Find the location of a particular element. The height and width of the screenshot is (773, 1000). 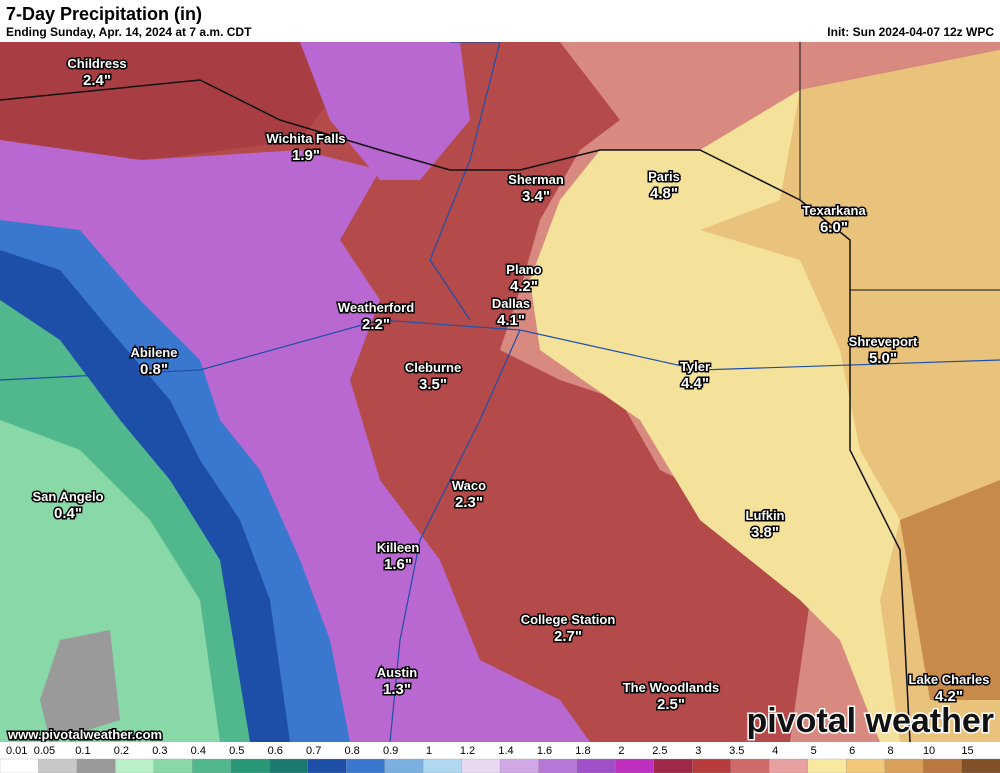

title: 7-Day Precipitation (in) is located at coordinates (104, 14).